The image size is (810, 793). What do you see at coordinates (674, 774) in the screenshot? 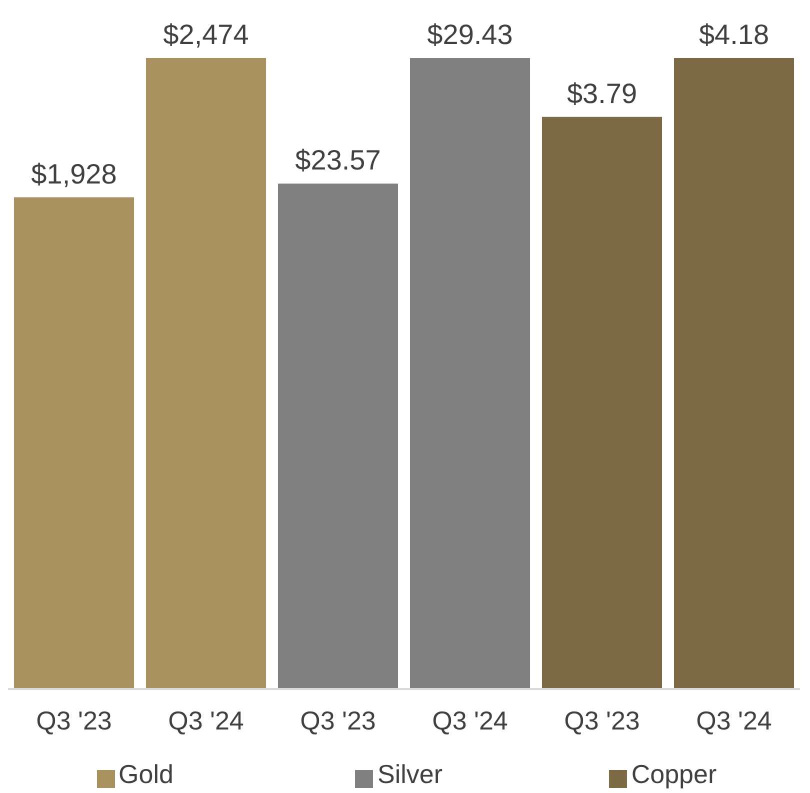
I see `legend-label: Copper` at bounding box center [674, 774].